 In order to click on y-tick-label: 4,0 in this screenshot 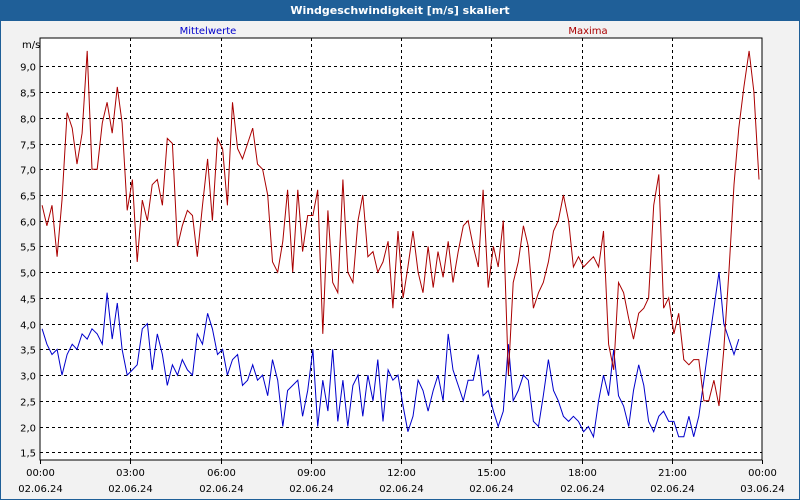, I will do `click(28, 326)`.